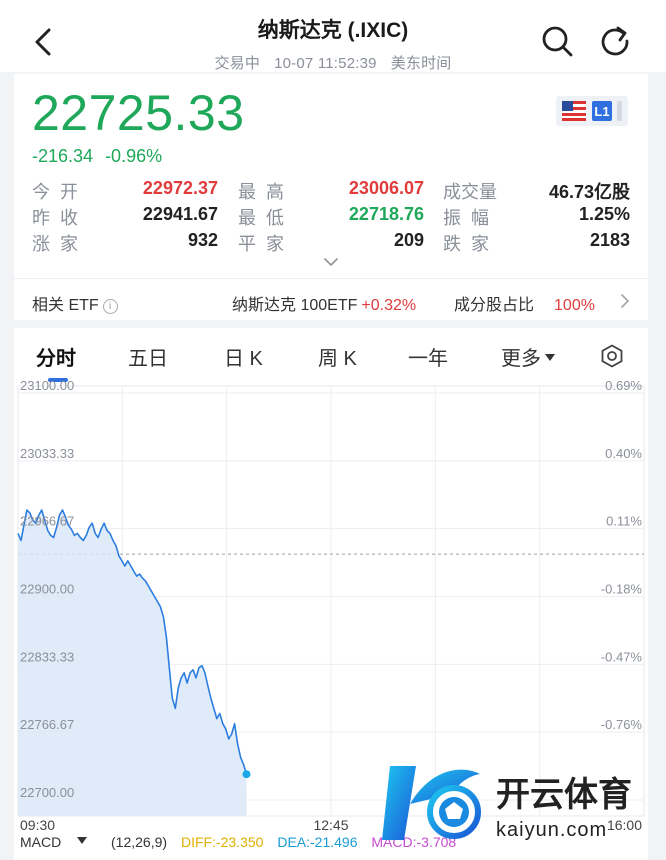  What do you see at coordinates (332, 191) in the screenshot?
I see `stats-row: 今开 22972.37 最高 23006.07 成交量 46.73亿股` at bounding box center [332, 191].